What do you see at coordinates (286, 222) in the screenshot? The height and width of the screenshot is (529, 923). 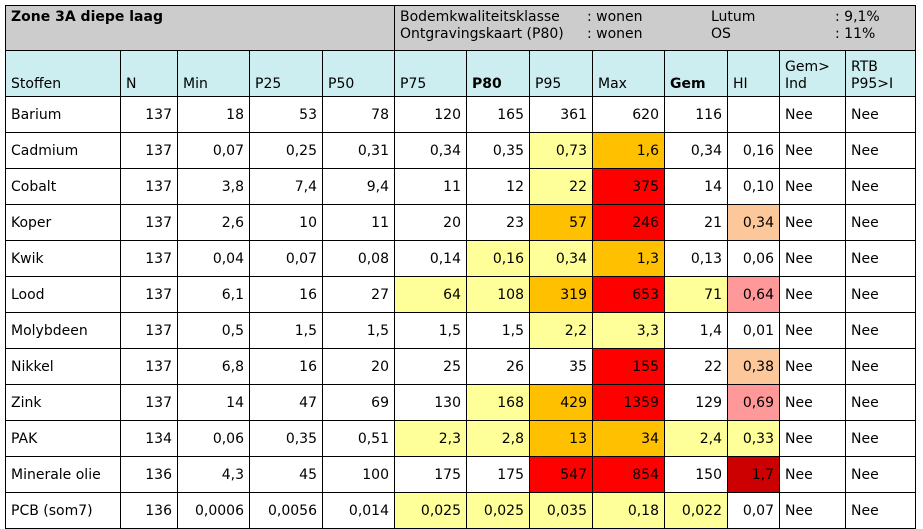 I see `cell-p25: 10` at bounding box center [286, 222].